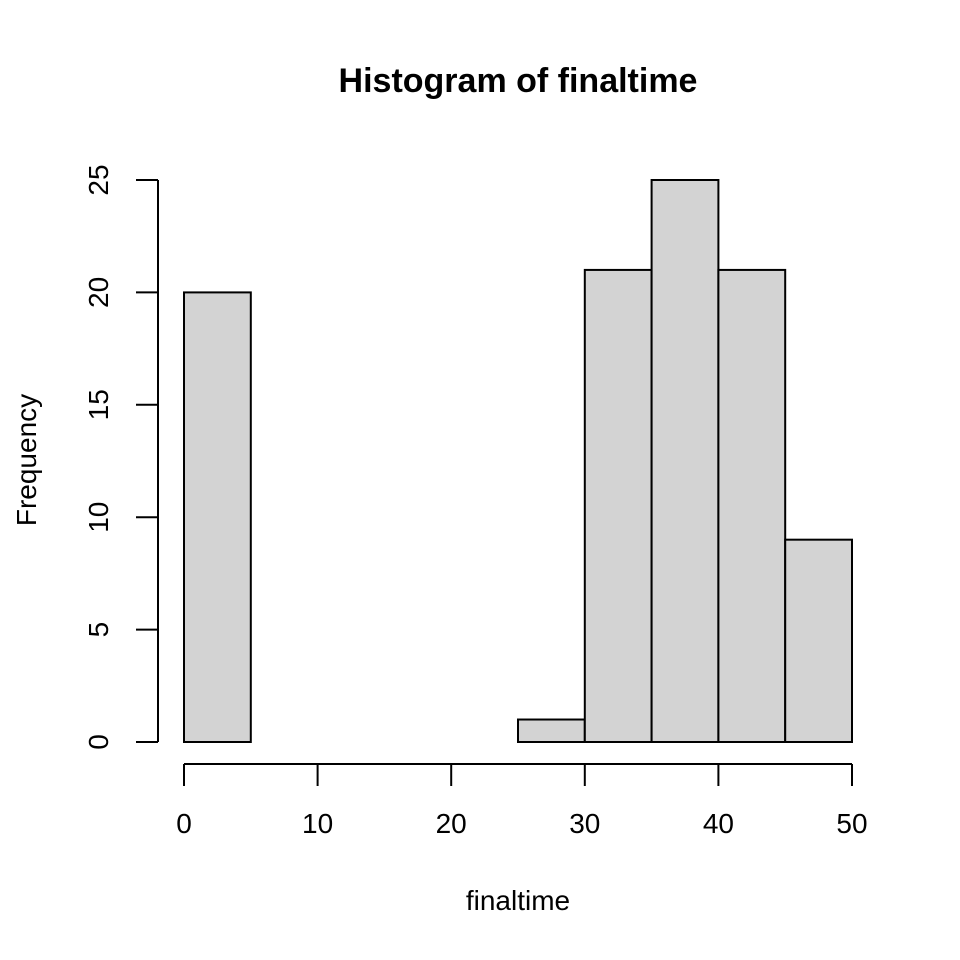 This screenshot has height=960, width=960. Describe the element at coordinates (851, 823) in the screenshot. I see `x-tick-label-50: 50` at that location.